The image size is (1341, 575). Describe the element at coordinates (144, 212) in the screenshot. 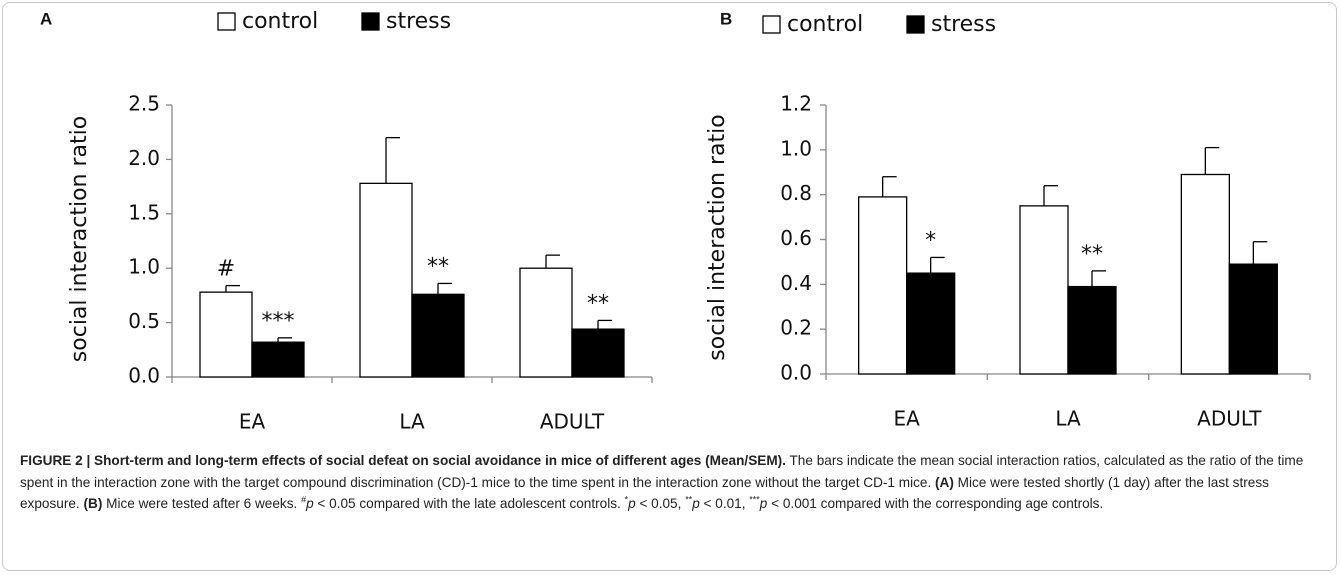

I see `y-tick-label: 1.5` at that location.